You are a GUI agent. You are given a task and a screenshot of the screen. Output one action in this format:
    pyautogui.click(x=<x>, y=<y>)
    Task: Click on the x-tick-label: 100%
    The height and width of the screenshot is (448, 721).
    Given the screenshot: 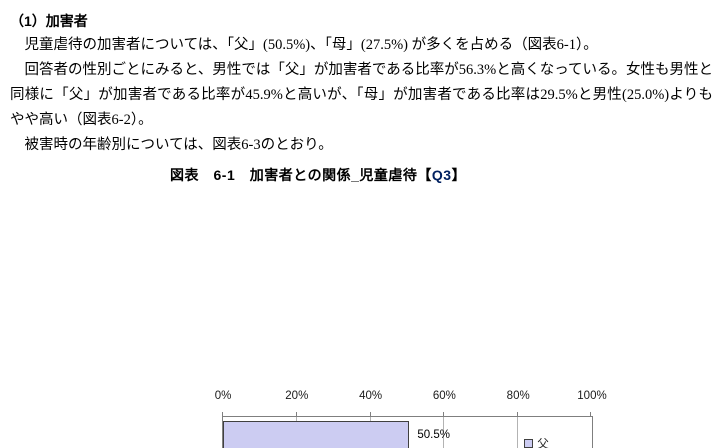 What is the action you would take?
    pyautogui.click(x=592, y=396)
    